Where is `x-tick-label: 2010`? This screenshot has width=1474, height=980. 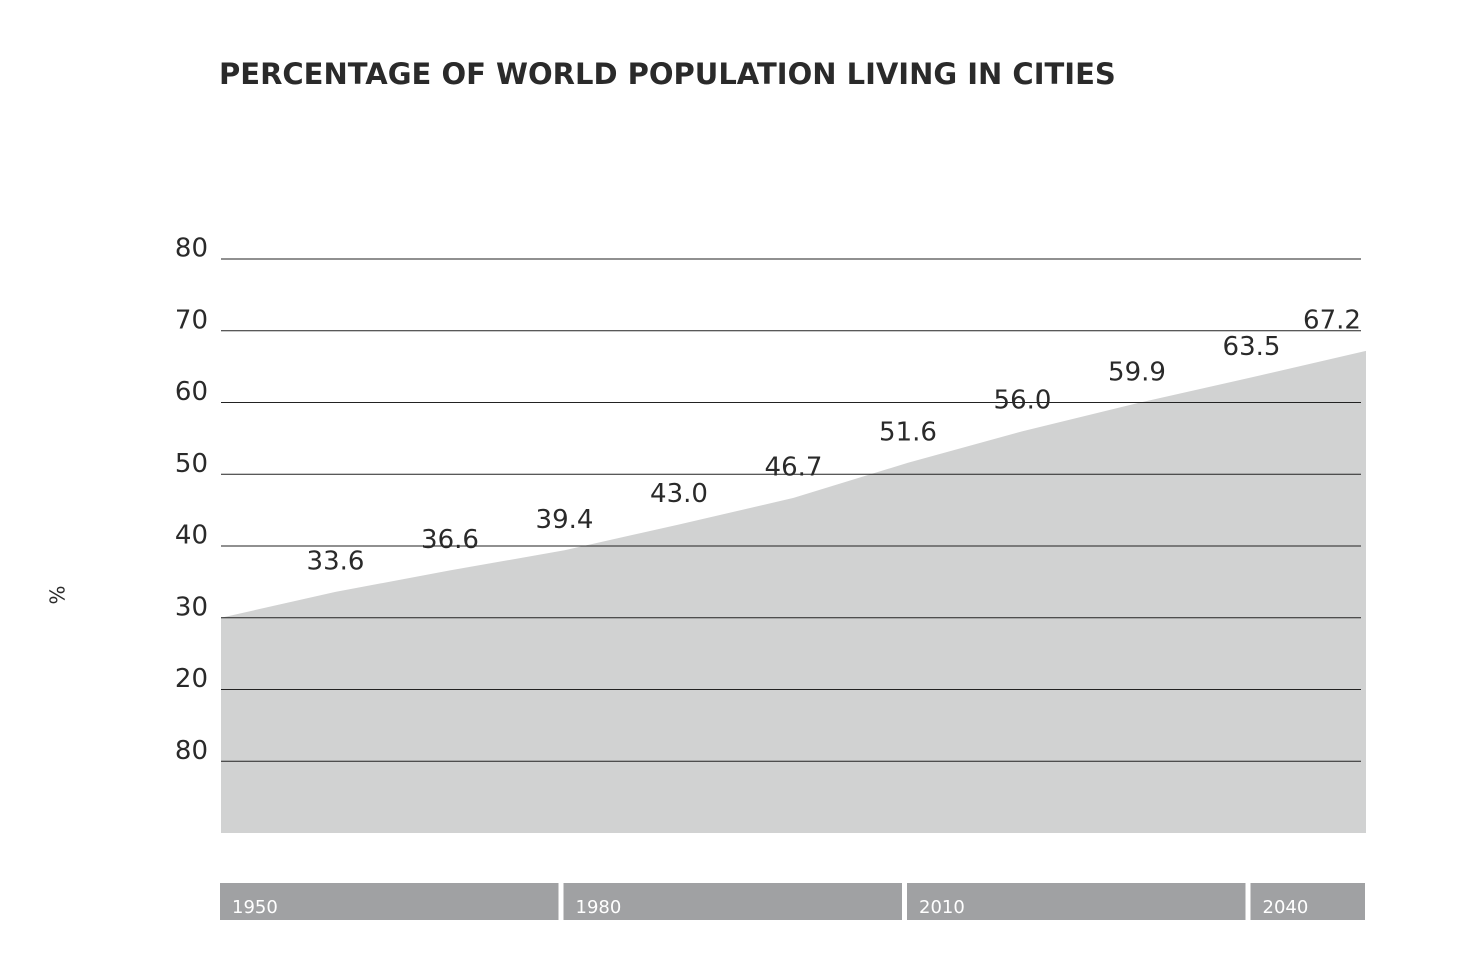 x-tick-label: 2010 is located at coordinates (942, 907).